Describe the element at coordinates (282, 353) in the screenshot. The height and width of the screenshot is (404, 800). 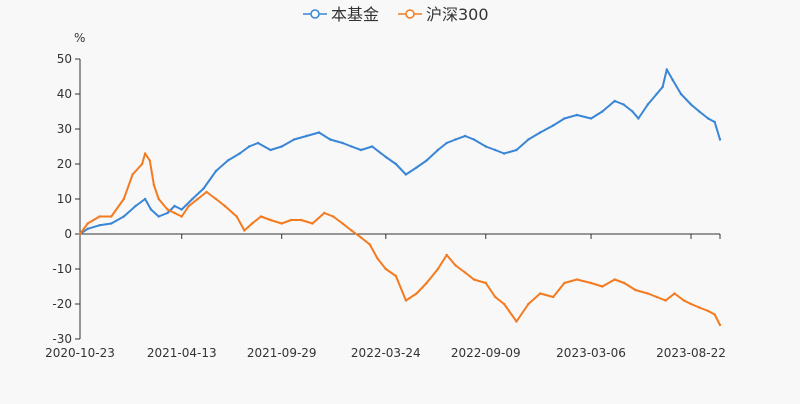
I see `x-tick-label: 2021-09-29` at that location.